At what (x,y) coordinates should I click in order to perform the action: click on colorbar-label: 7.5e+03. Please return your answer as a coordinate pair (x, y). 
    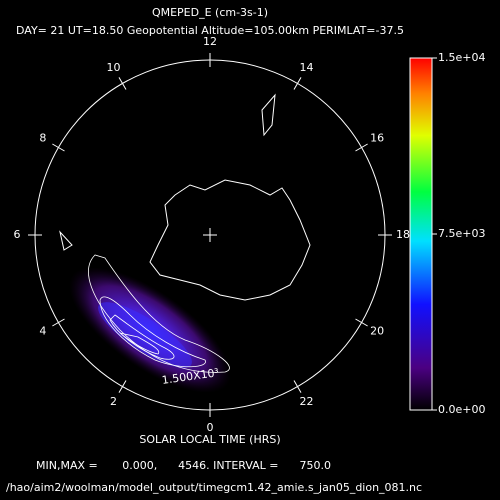
    Looking at the image, I should click on (461, 233).